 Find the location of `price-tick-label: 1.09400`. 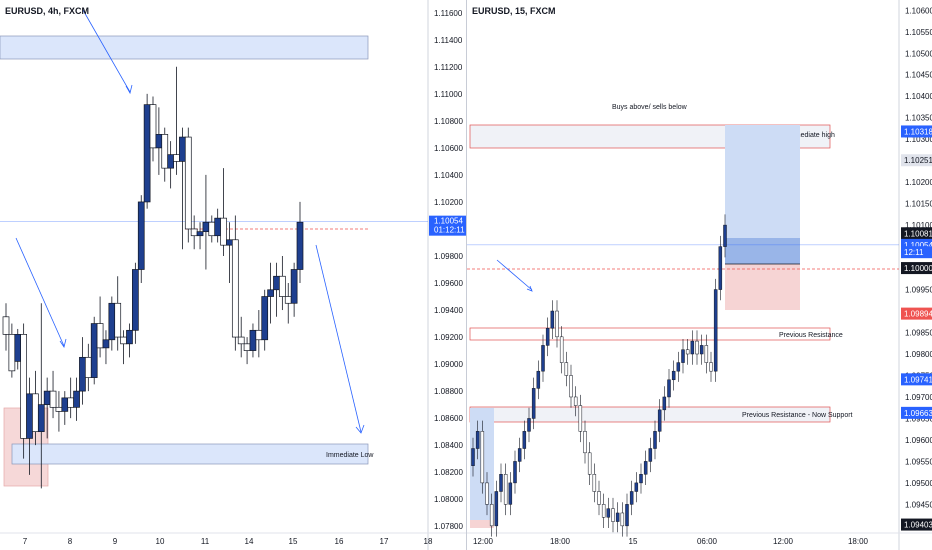

price-tick-label: 1.09400 is located at coordinates (448, 310).